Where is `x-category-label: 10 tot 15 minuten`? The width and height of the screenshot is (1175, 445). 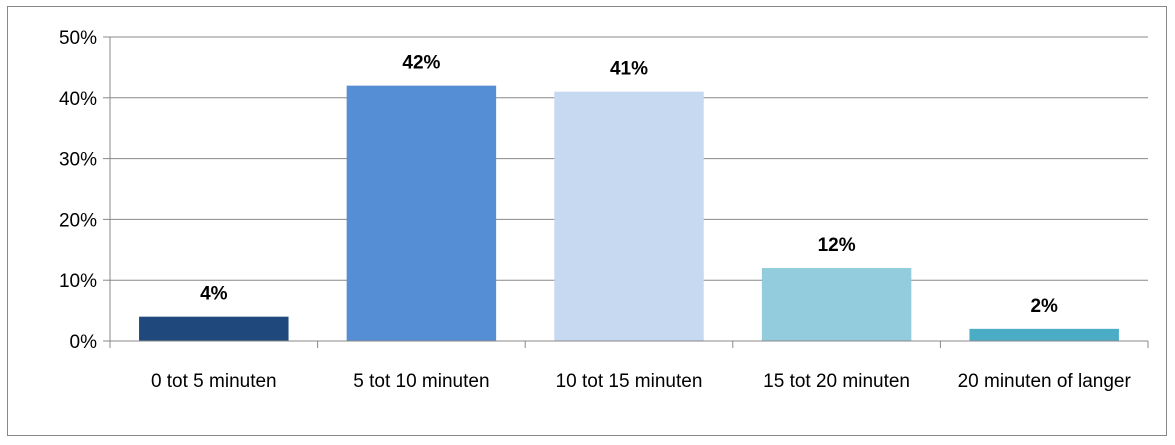
x-category-label: 10 tot 15 minuten is located at coordinates (629, 381).